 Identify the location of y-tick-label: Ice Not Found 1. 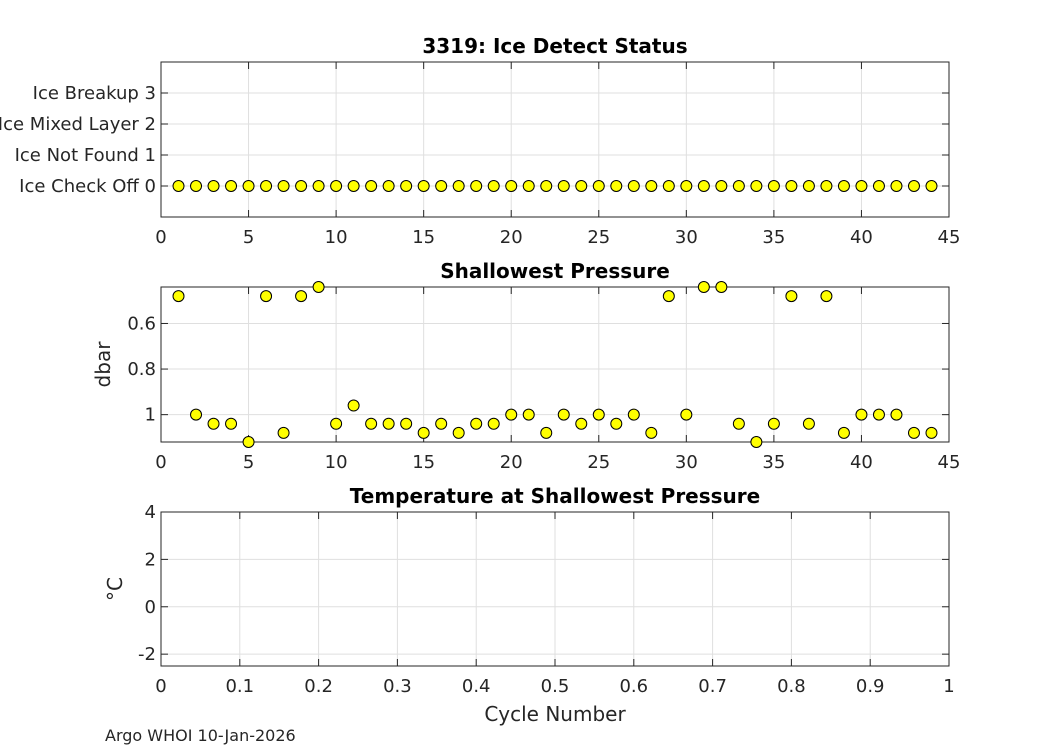
(85, 155).